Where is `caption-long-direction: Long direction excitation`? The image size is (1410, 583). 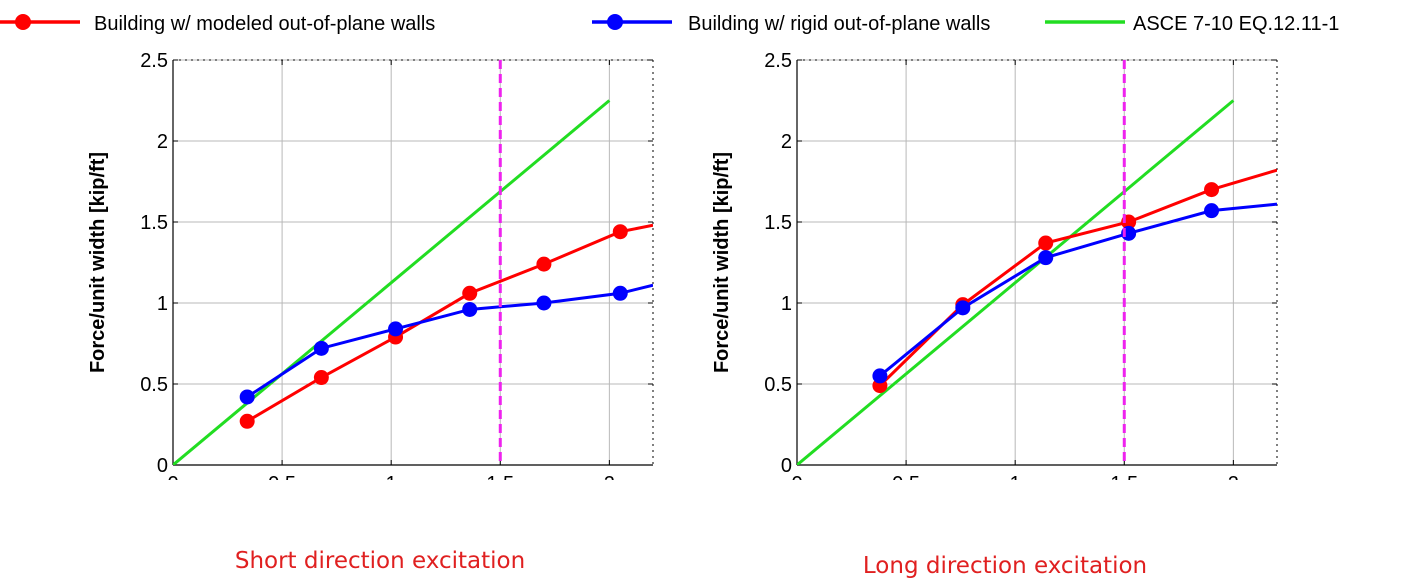
caption-long-direction: Long direction excitation is located at coordinates (1005, 566).